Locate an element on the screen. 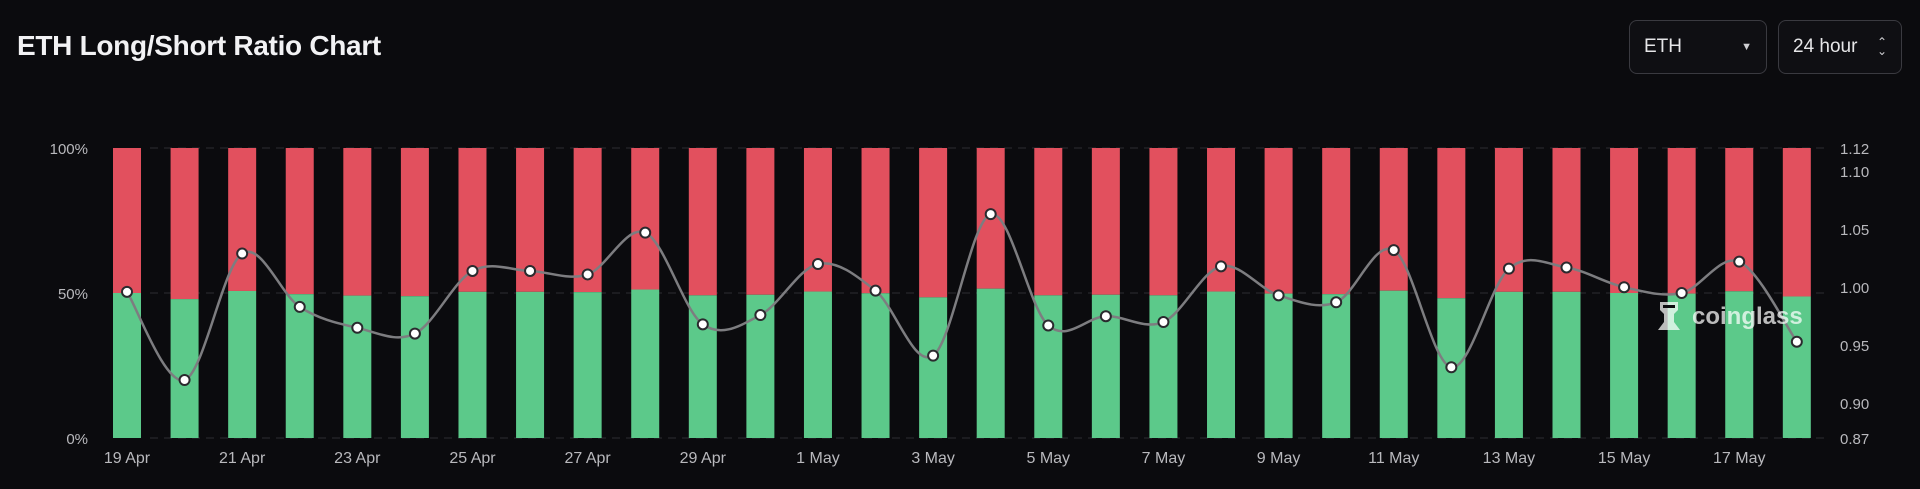 The height and width of the screenshot is (489, 1920). watermark: coinglass is located at coordinates (1728, 317).